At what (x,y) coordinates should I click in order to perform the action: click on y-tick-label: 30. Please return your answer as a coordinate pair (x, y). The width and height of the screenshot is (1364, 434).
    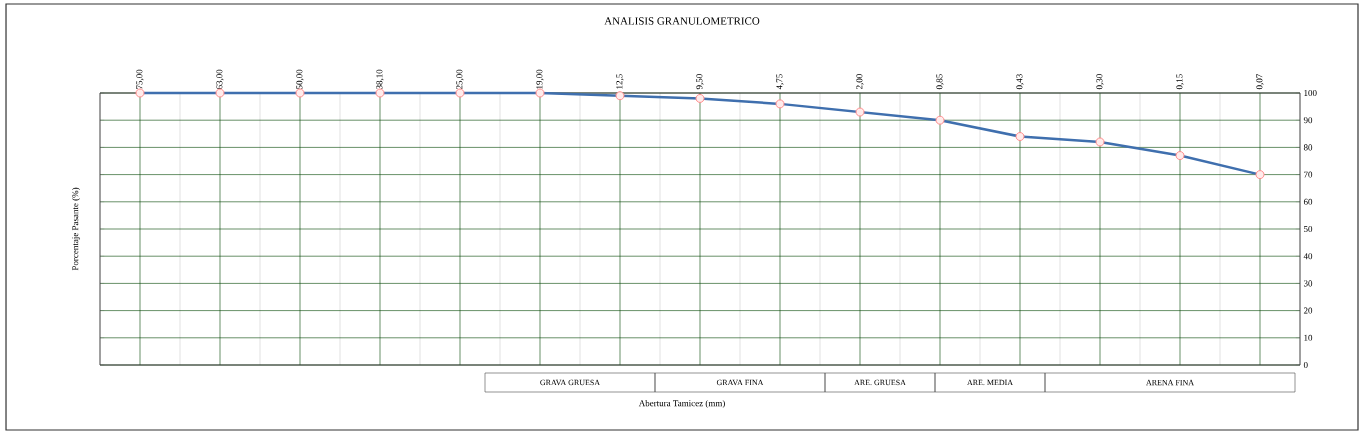
    Looking at the image, I should click on (1308, 283).